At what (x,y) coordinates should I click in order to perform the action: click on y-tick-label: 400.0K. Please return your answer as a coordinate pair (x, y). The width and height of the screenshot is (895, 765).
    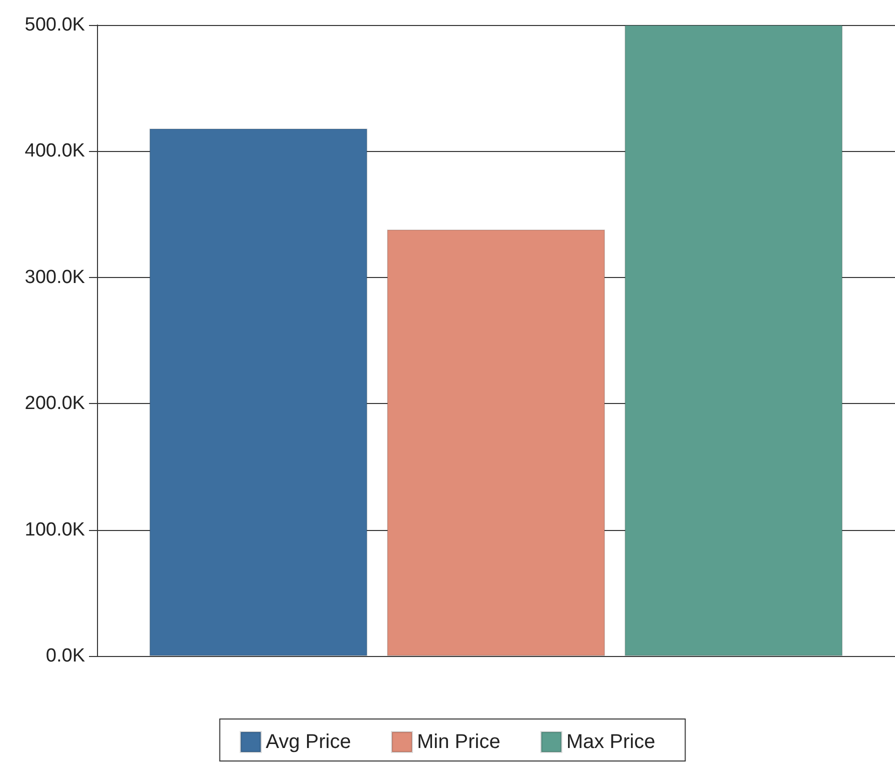
    Looking at the image, I should click on (55, 151).